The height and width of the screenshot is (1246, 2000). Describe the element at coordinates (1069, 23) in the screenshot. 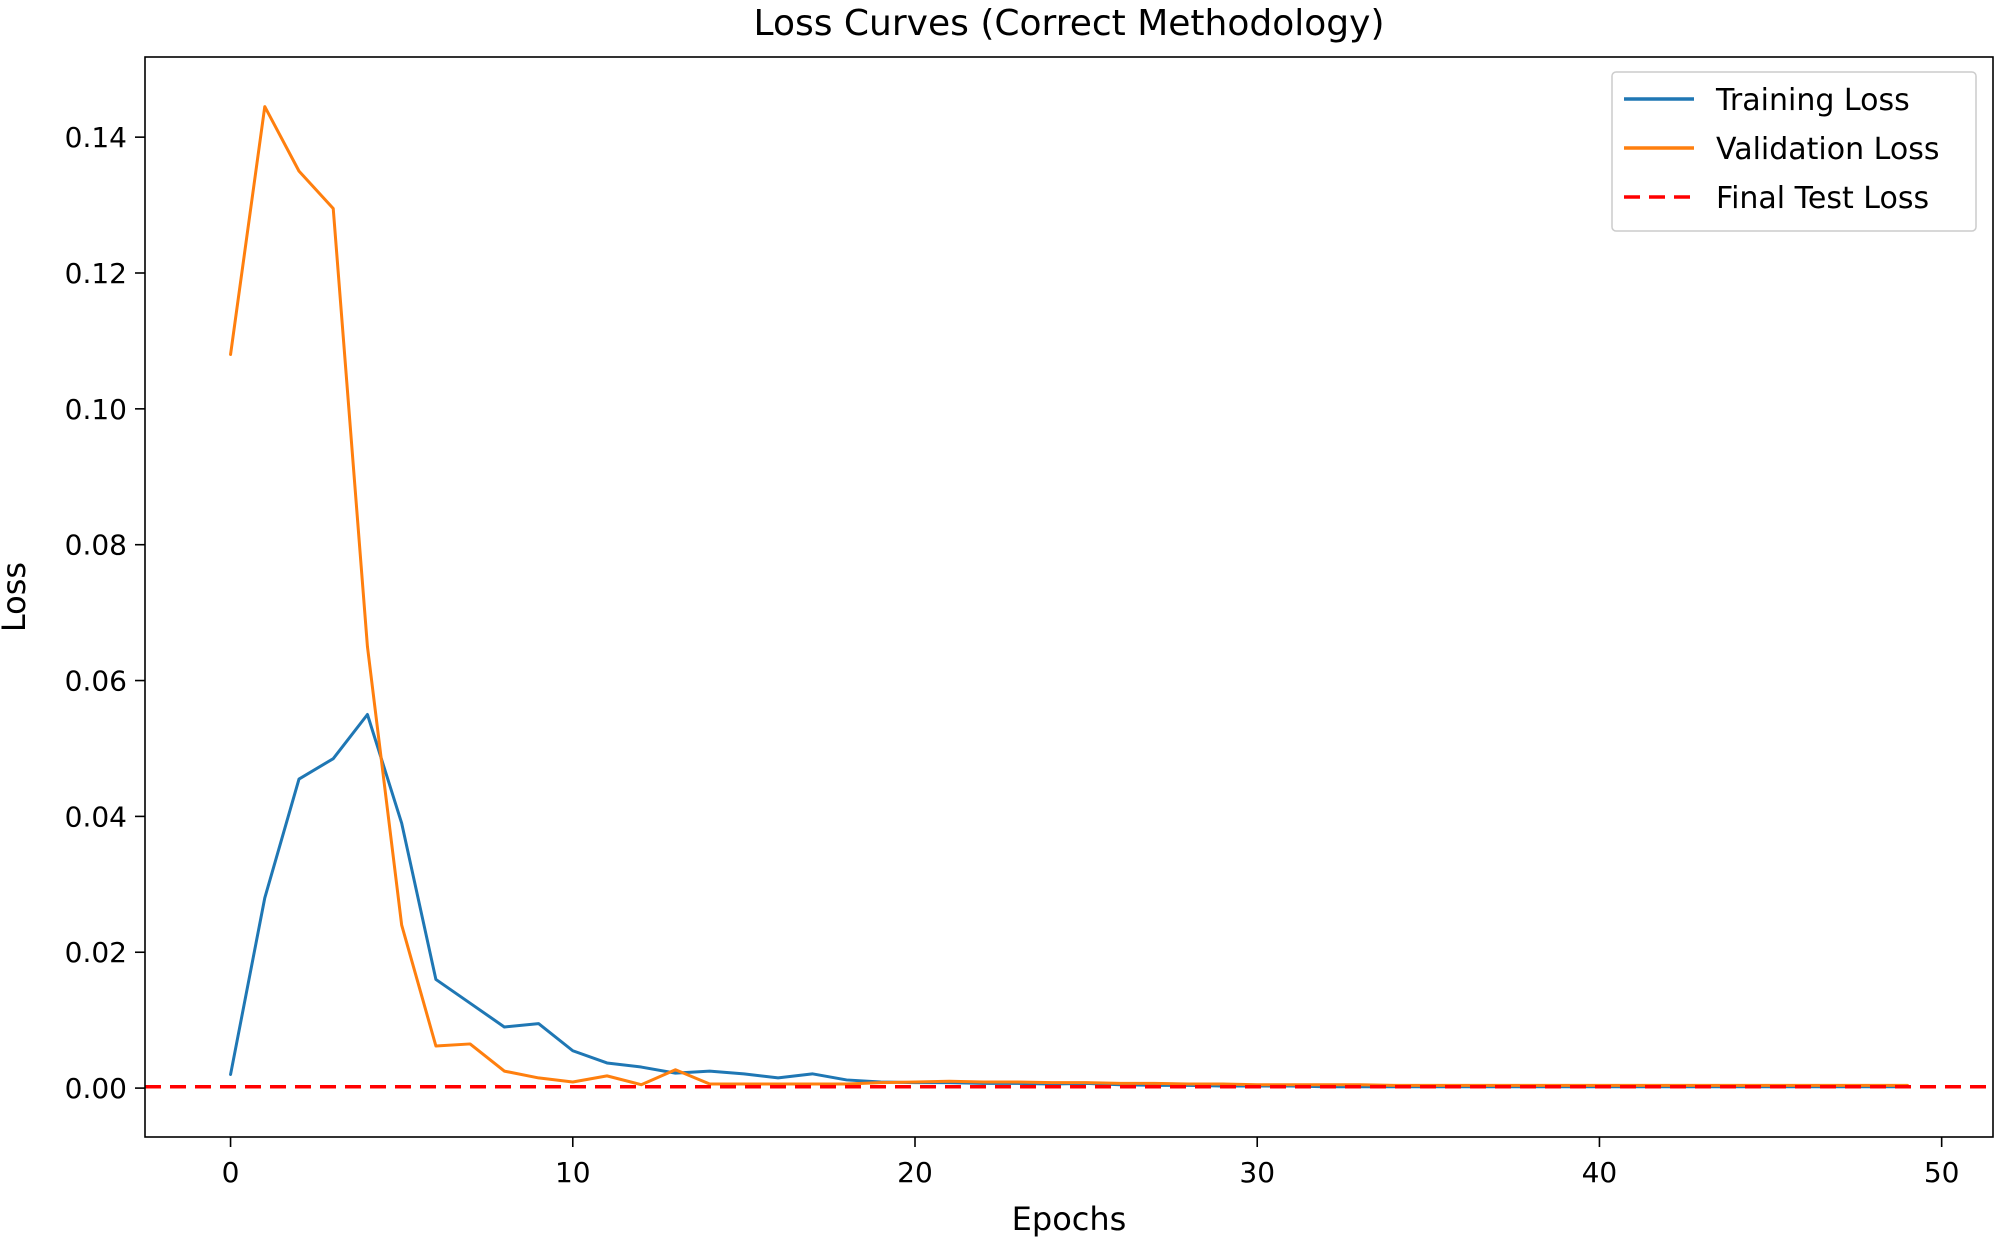

I see `chart-title: Loss Curves (Correct Methodology)` at that location.